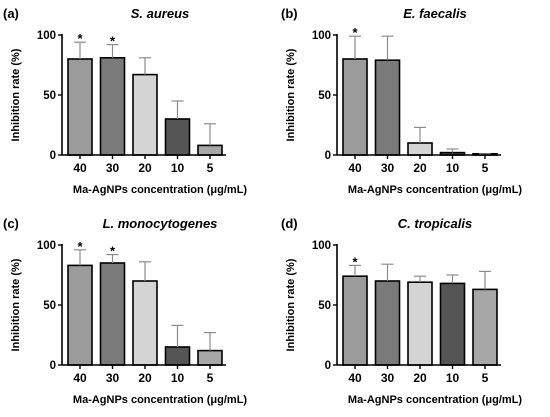 This screenshot has width=550, height=417. What do you see at coordinates (160, 13) in the screenshot?
I see `panel-title: S. aureus` at bounding box center [160, 13].